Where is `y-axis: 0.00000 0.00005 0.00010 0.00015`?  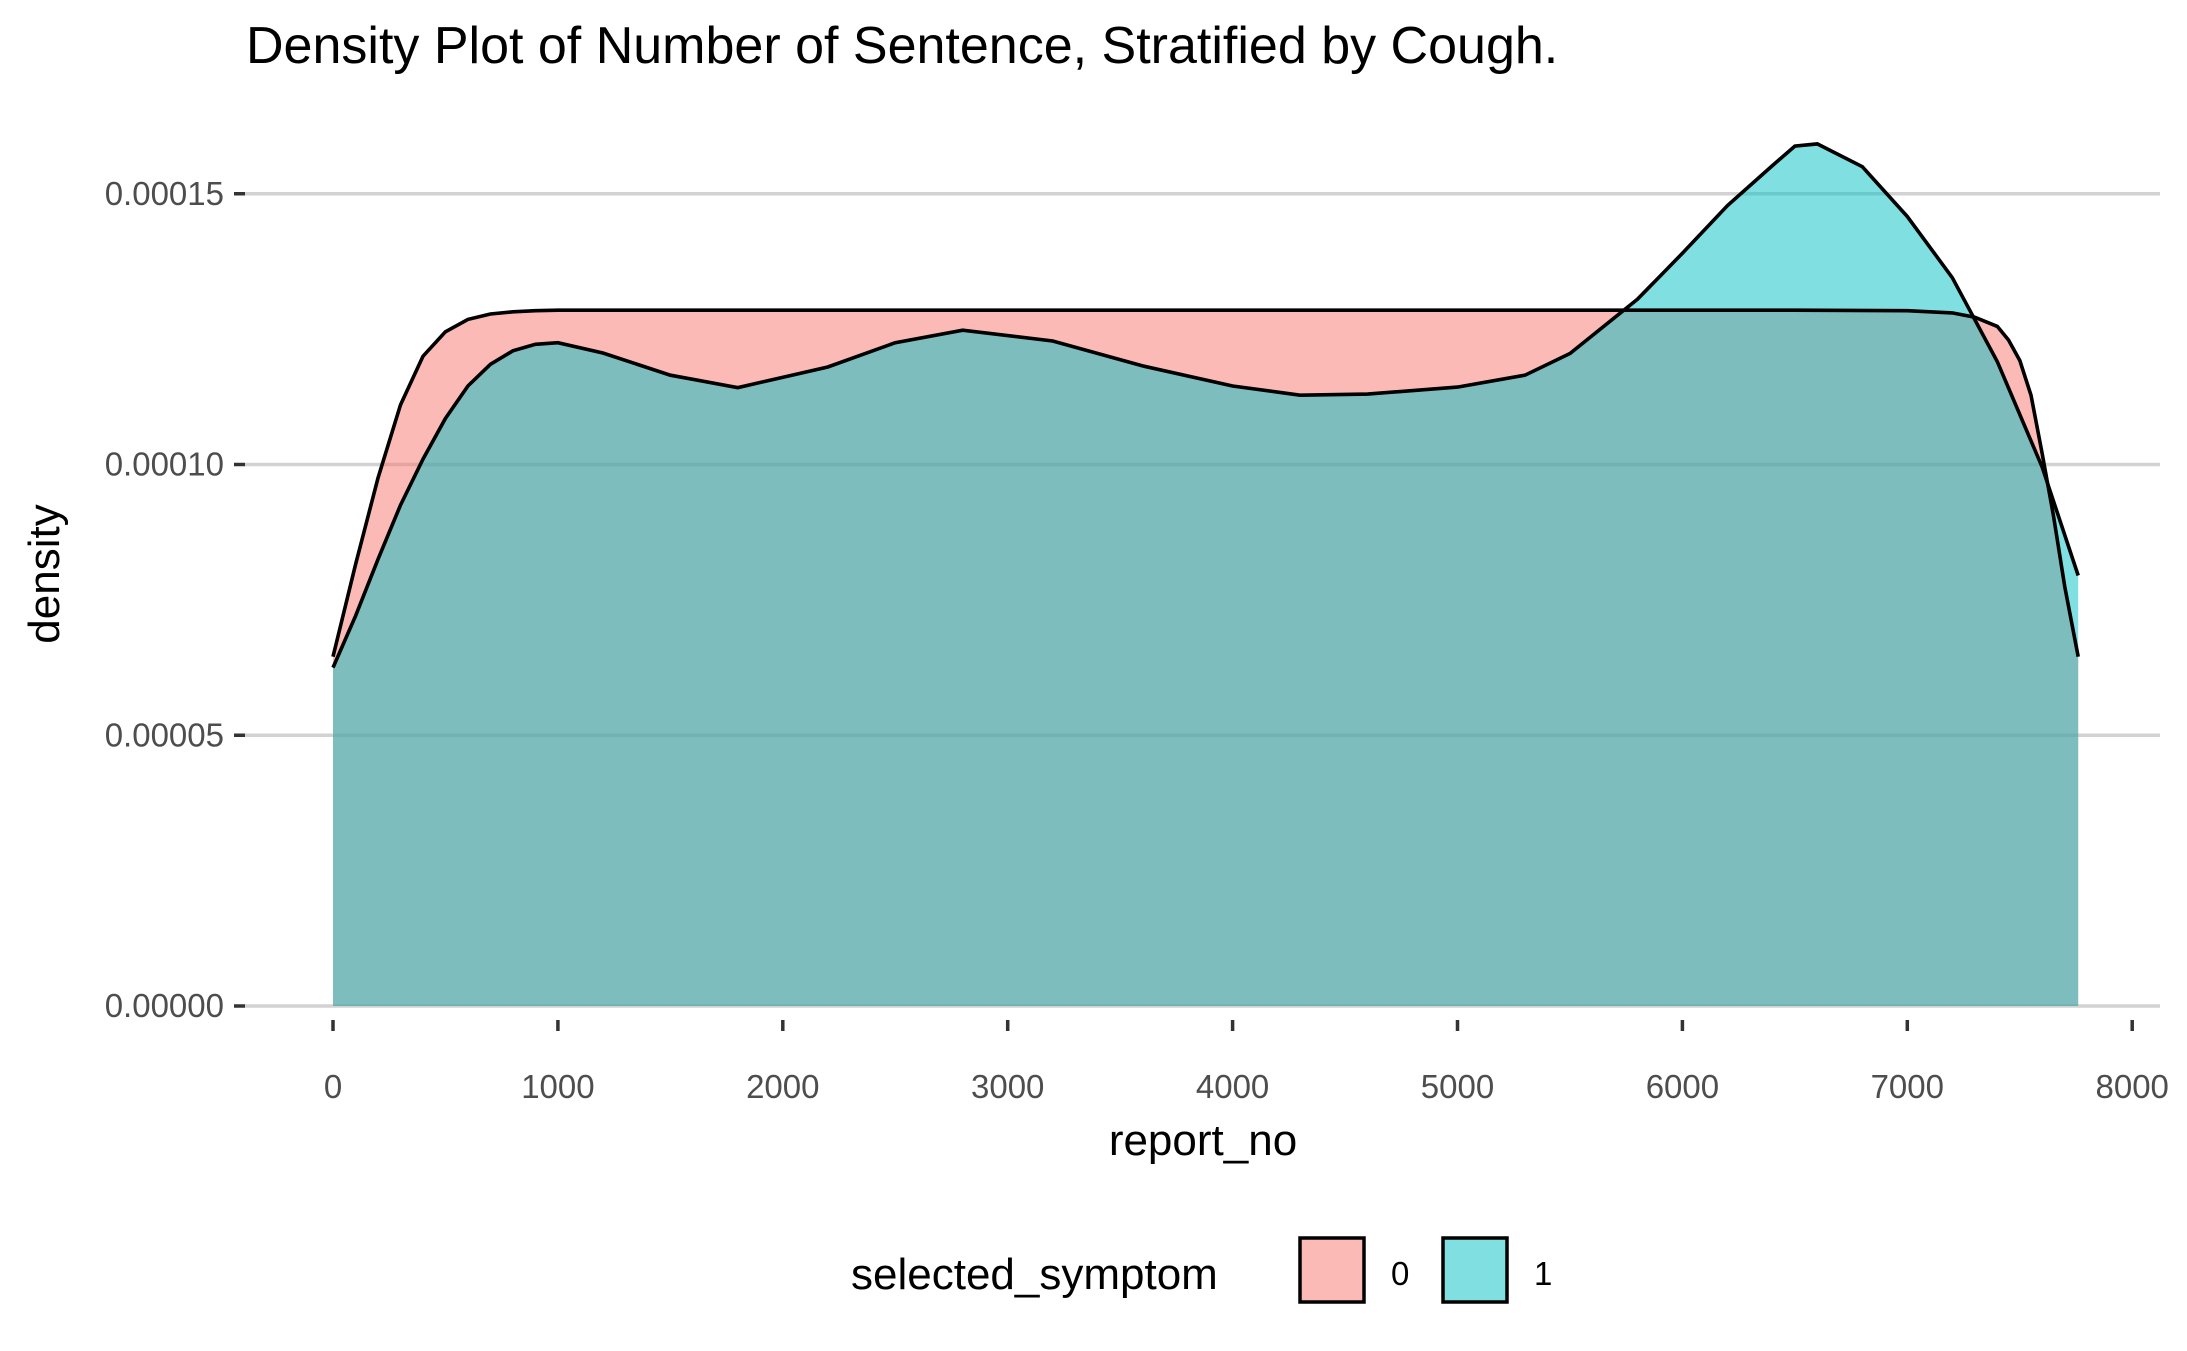
y-axis: 0.00000 0.00005 0.00010 0.00015 is located at coordinates (175, 599).